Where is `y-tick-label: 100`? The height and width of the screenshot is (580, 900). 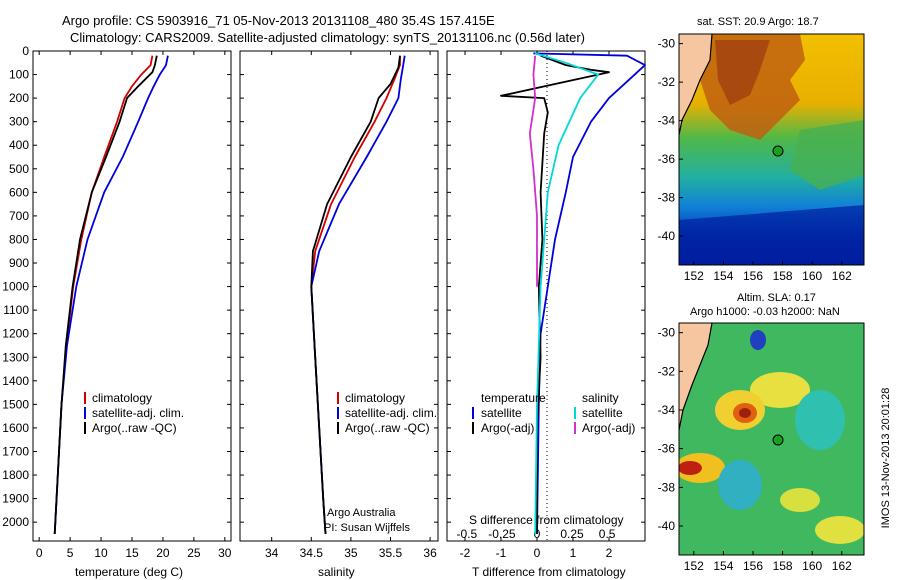 y-tick-label: 100 is located at coordinates (19, 75).